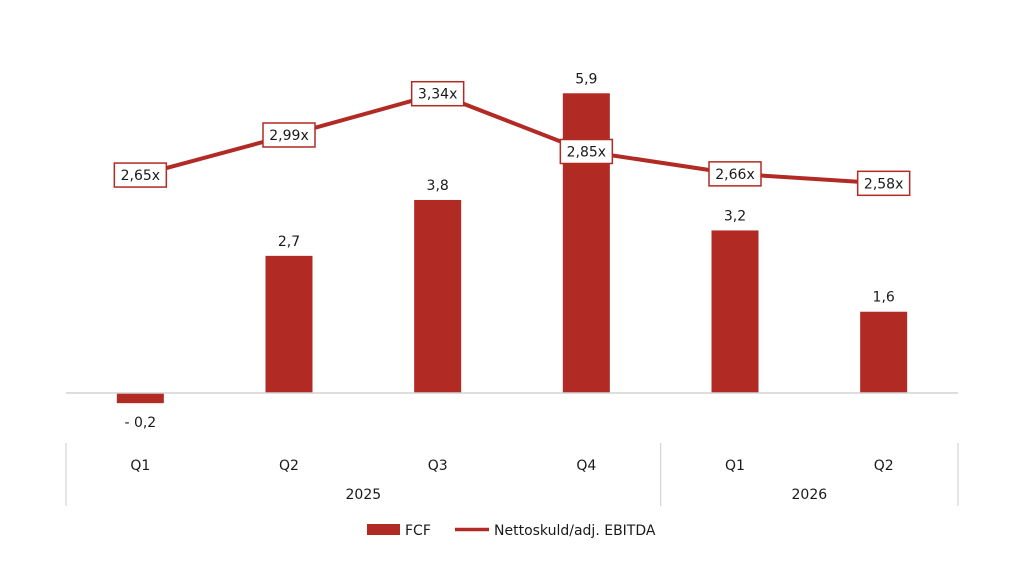  I want to click on fcf-bar-label-4: 3,2, so click(735, 216).